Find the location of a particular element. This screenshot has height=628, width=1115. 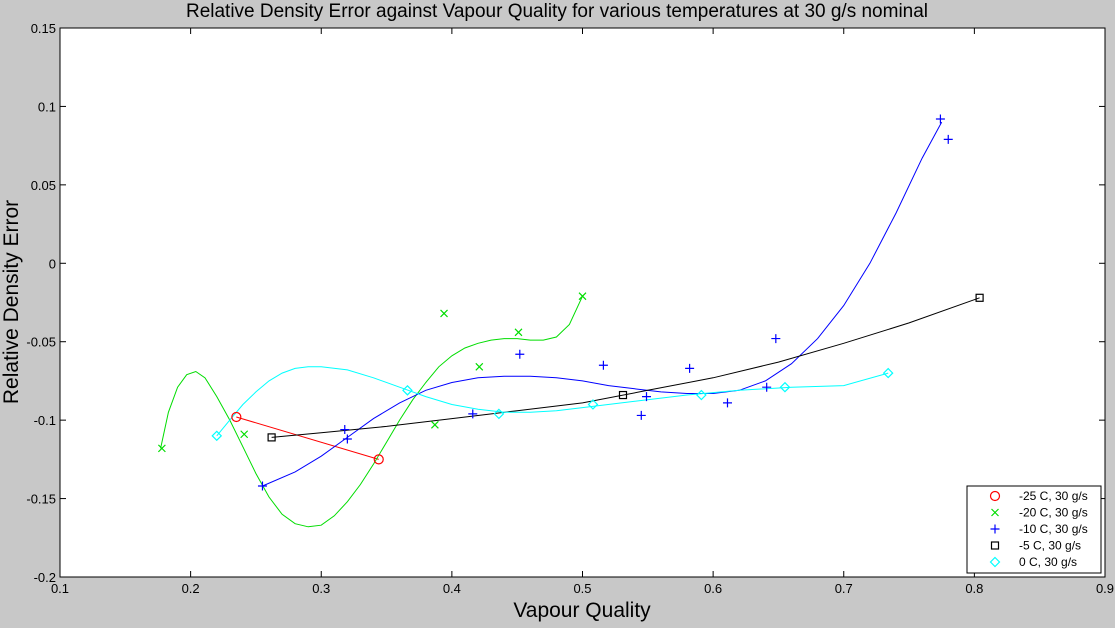

x-tick-label: 0.7 is located at coordinates (844, 588).